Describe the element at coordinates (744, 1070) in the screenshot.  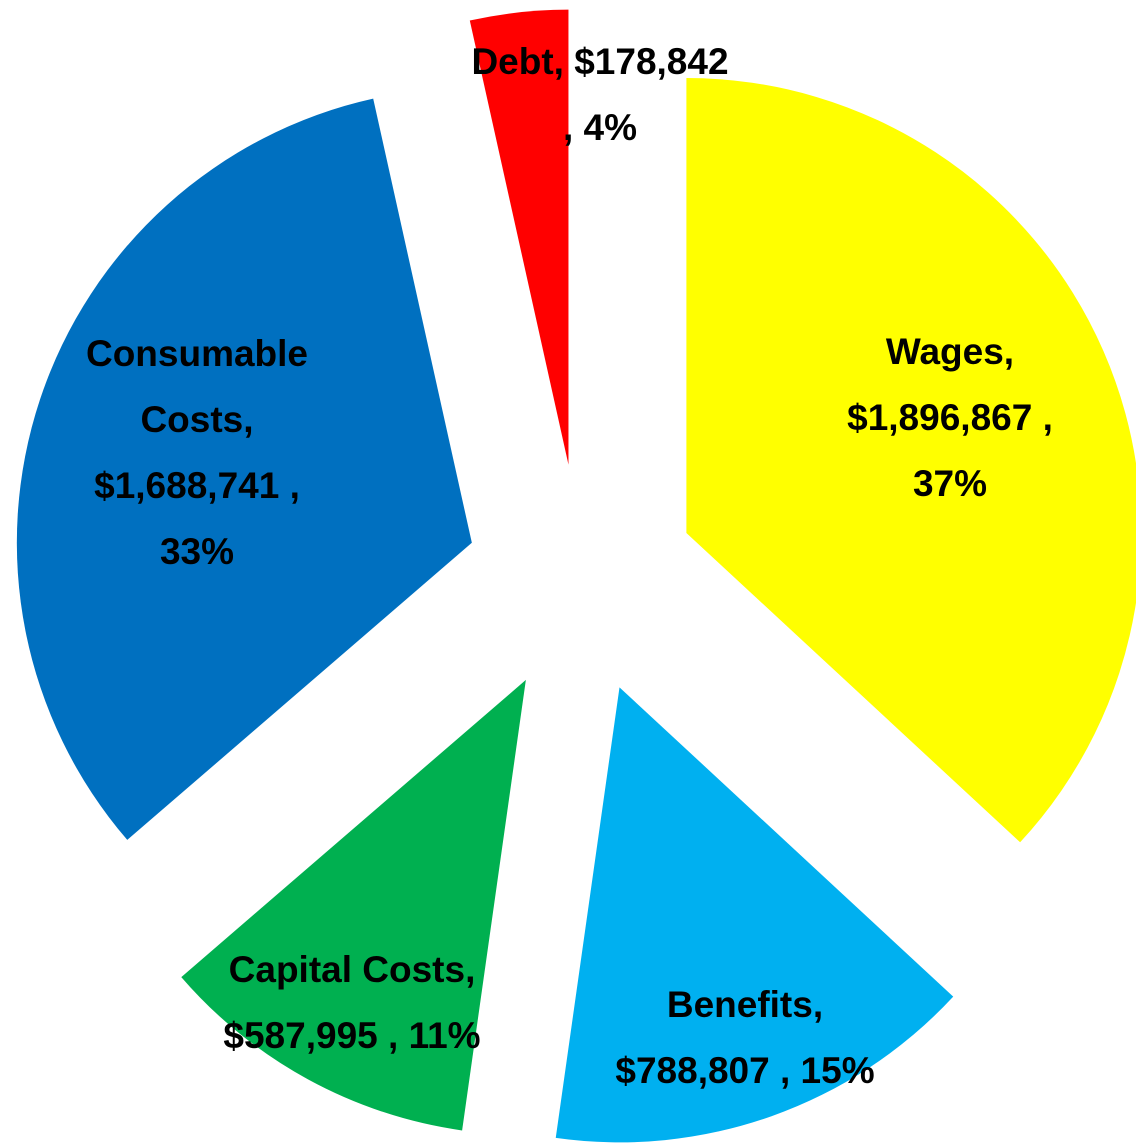
I see `data-label: $788,807 , 15%` at that location.